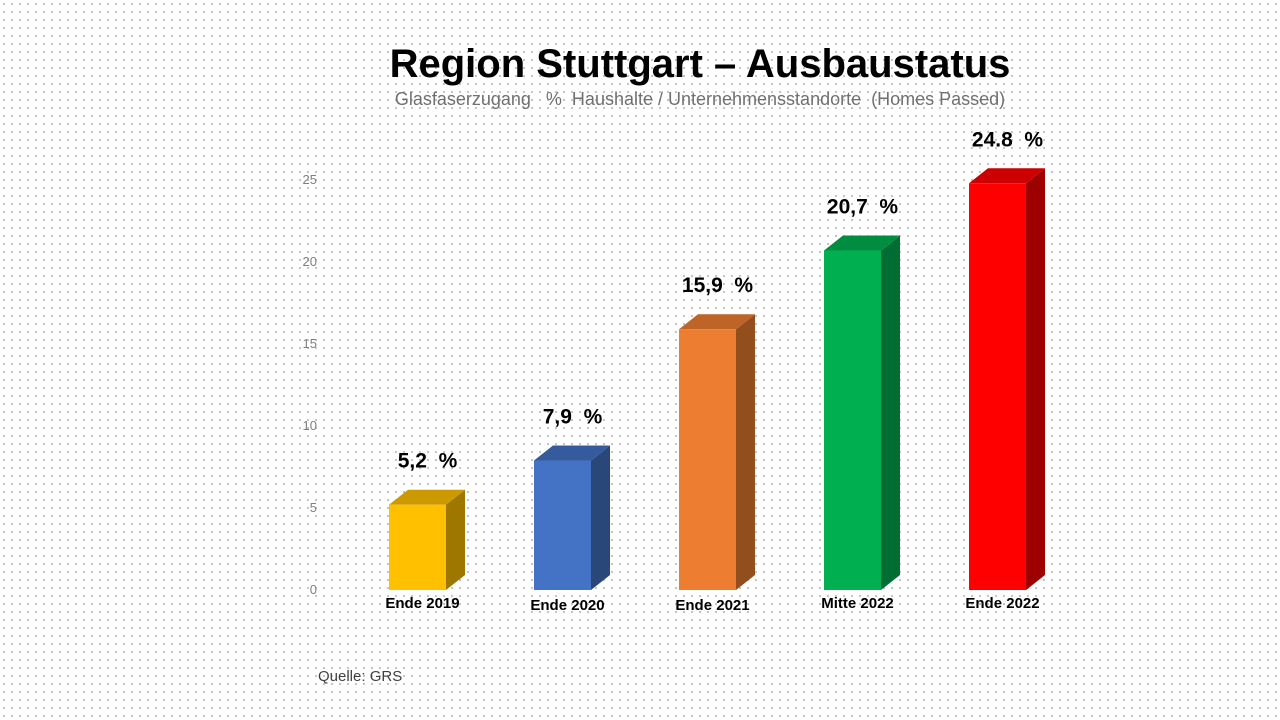  I want to click on chart-title: Region Stuttgart – Ausbaustatus, so click(700, 64).